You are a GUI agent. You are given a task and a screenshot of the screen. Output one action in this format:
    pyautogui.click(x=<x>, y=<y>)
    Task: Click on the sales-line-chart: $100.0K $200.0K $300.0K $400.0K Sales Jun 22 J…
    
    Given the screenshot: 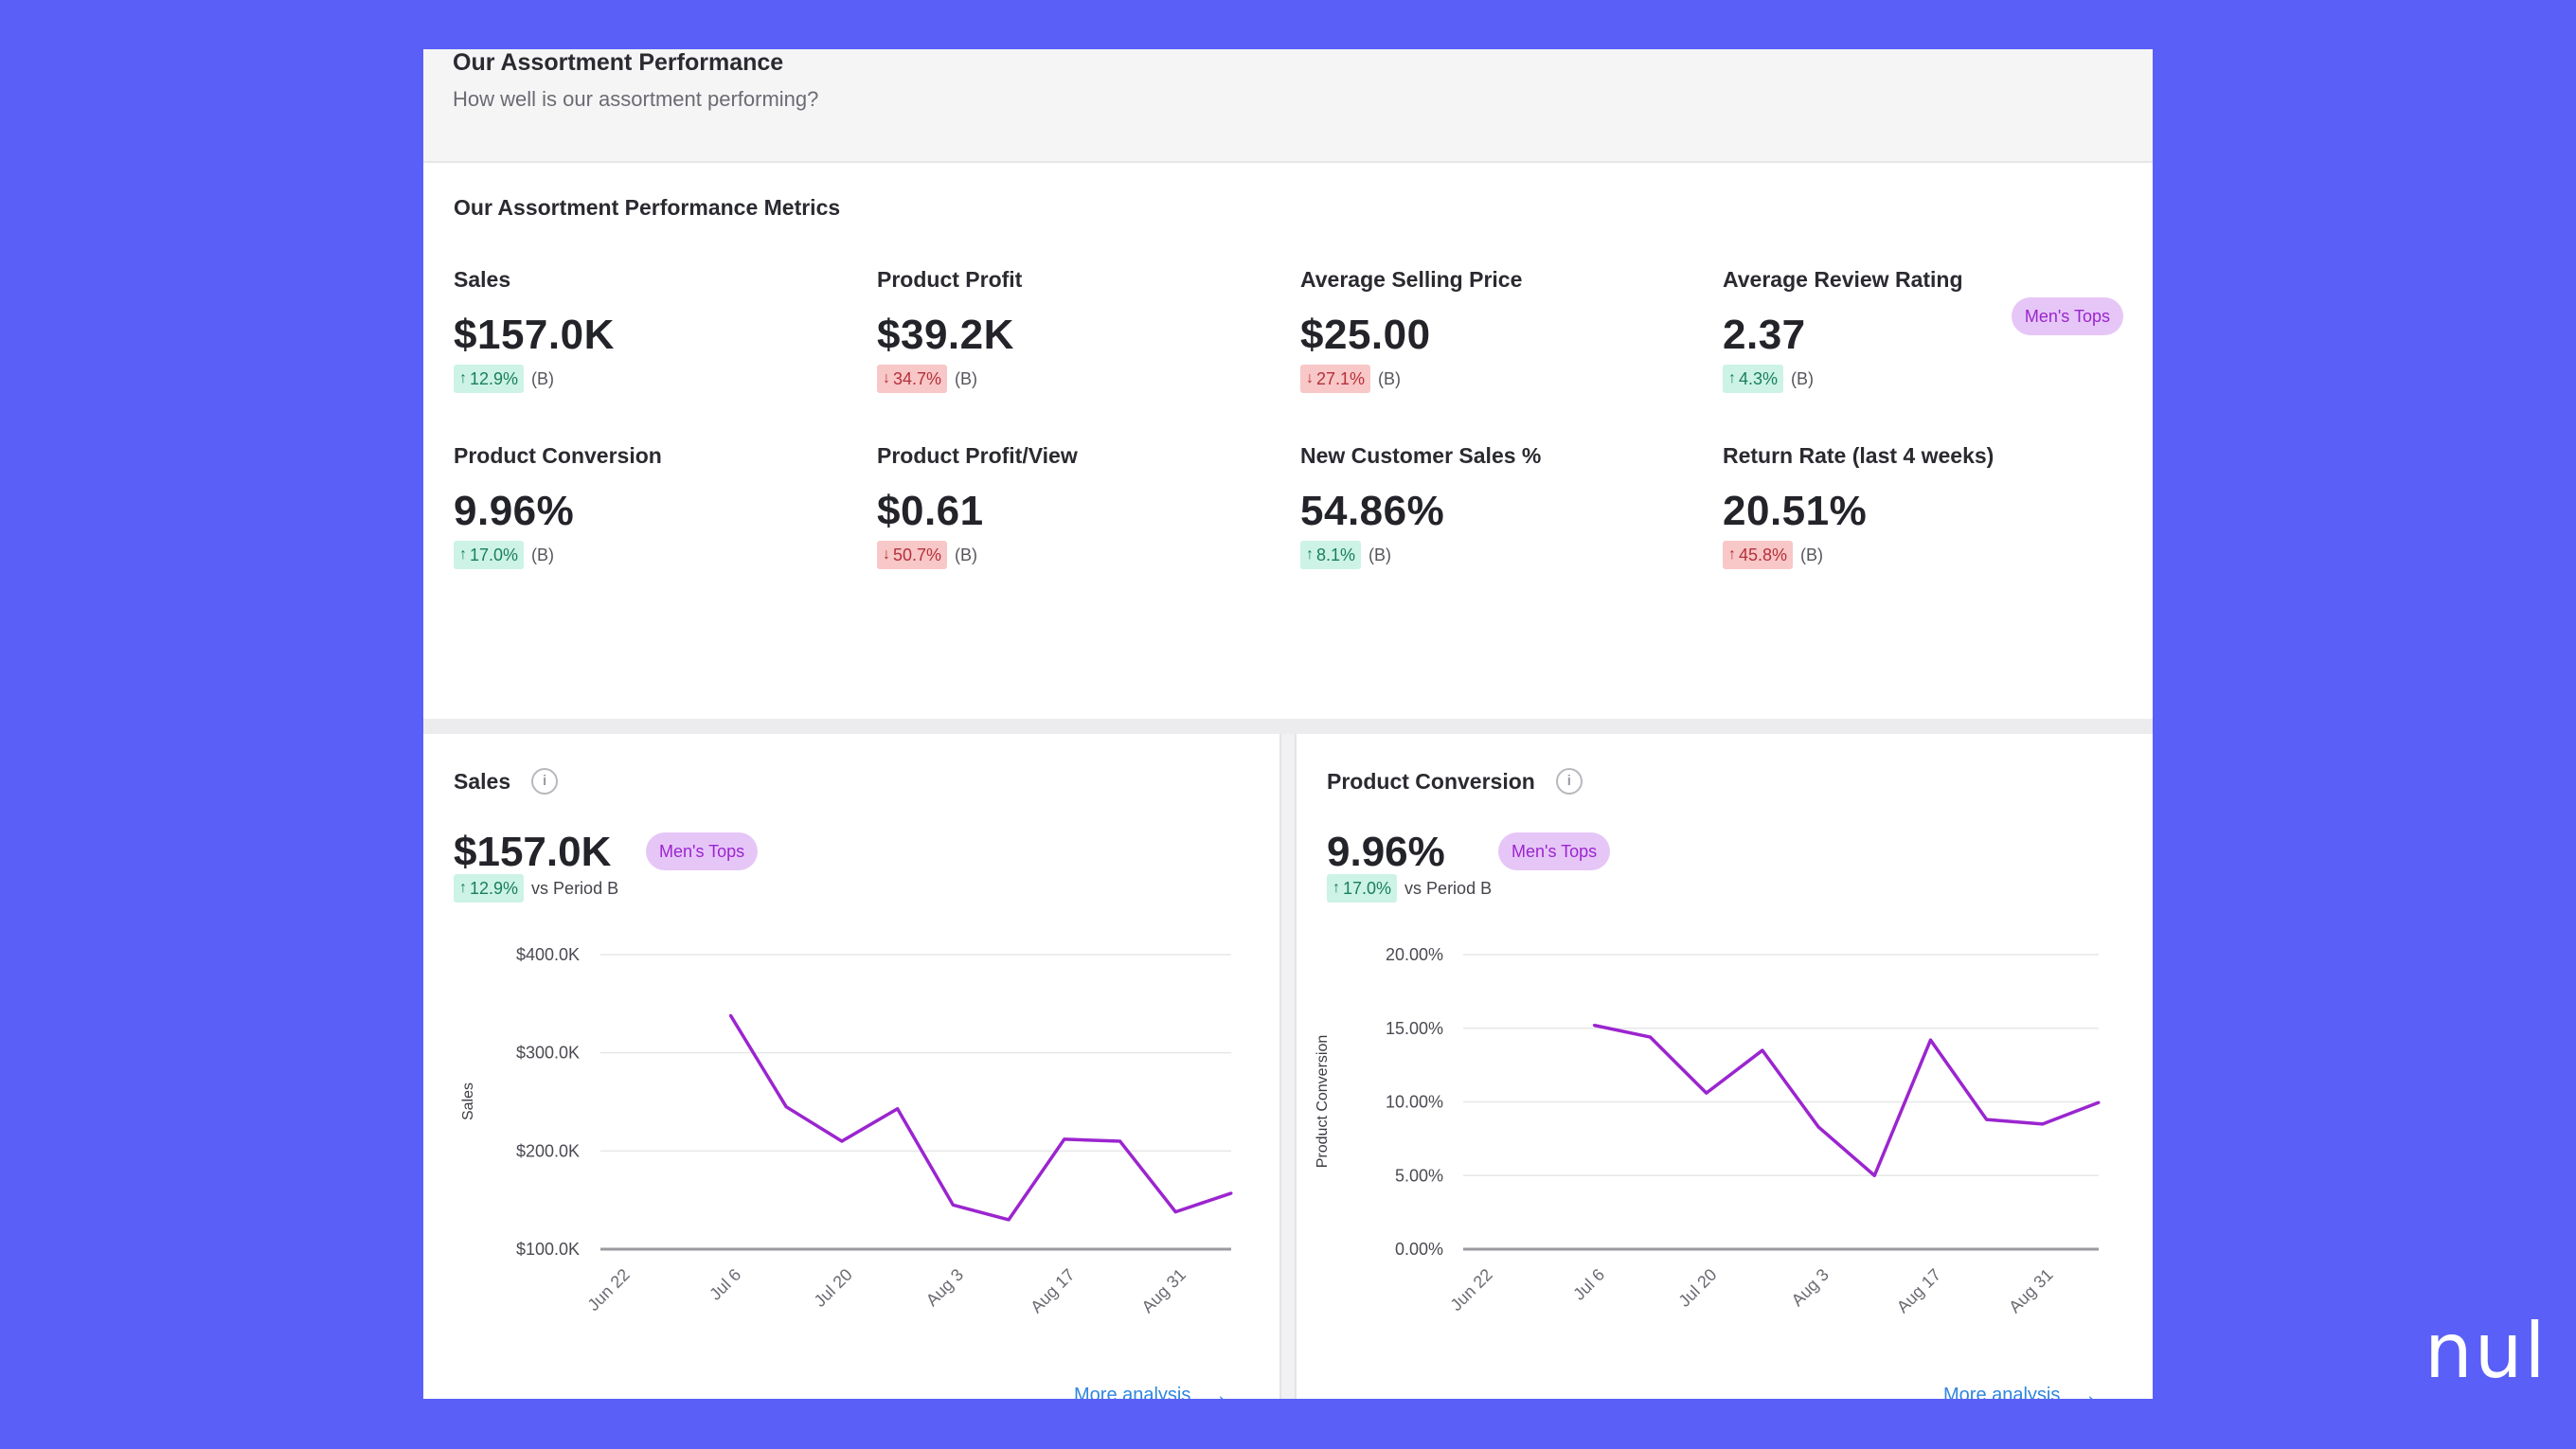 What is the action you would take?
    pyautogui.click(x=846, y=1130)
    